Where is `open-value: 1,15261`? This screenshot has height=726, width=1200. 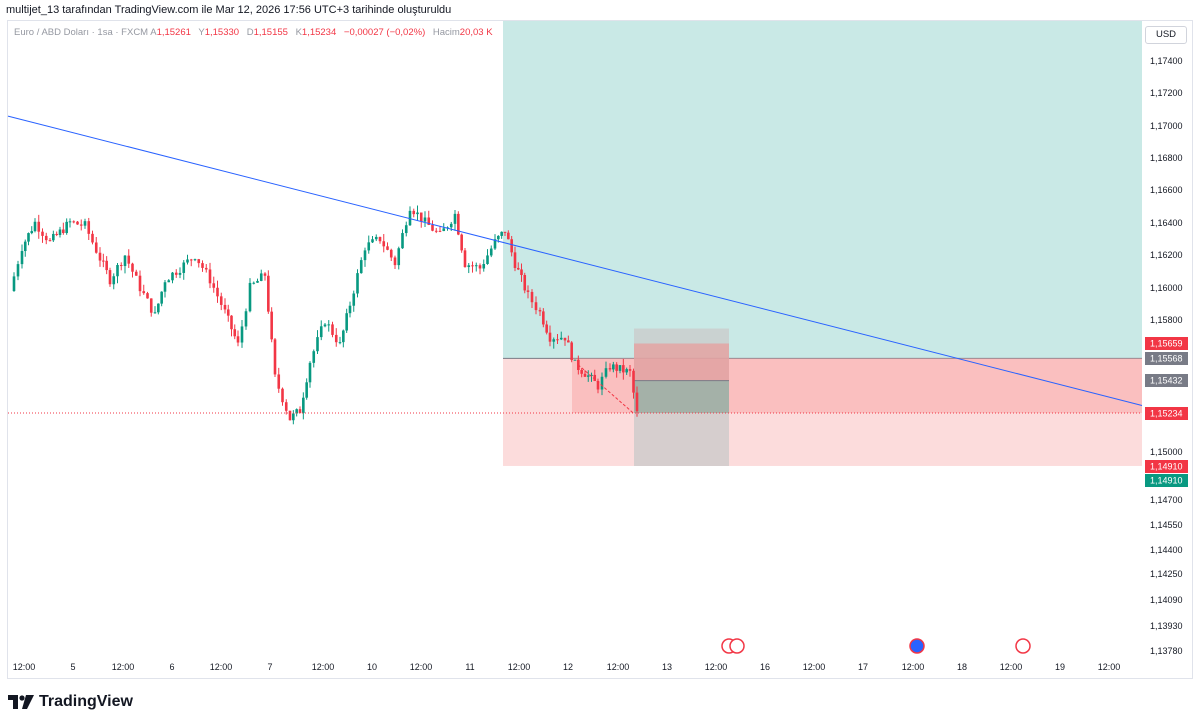
open-value: 1,15261 is located at coordinates (173, 32).